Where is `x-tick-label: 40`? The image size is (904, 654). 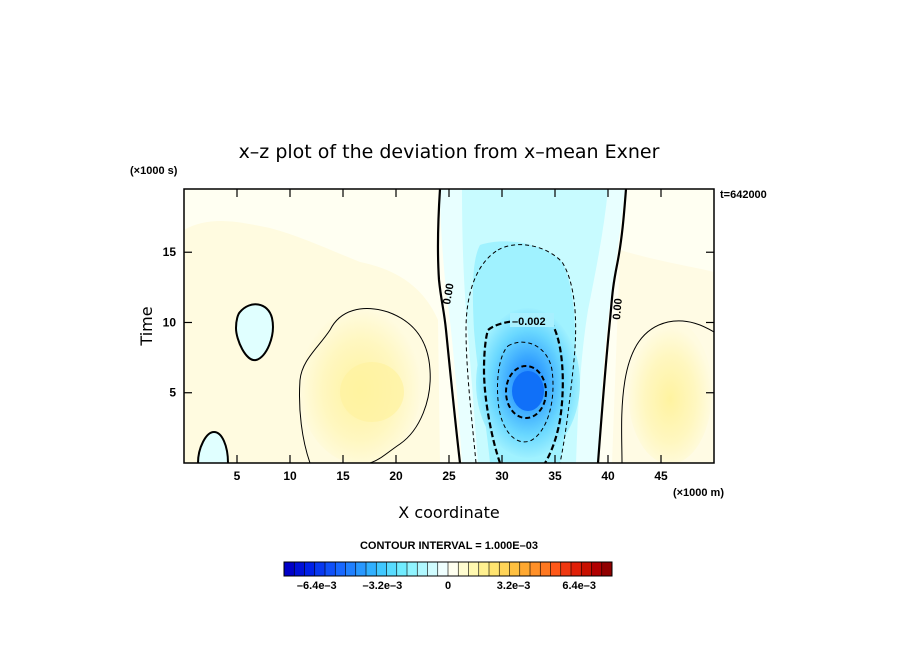
x-tick-label: 40 is located at coordinates (608, 476).